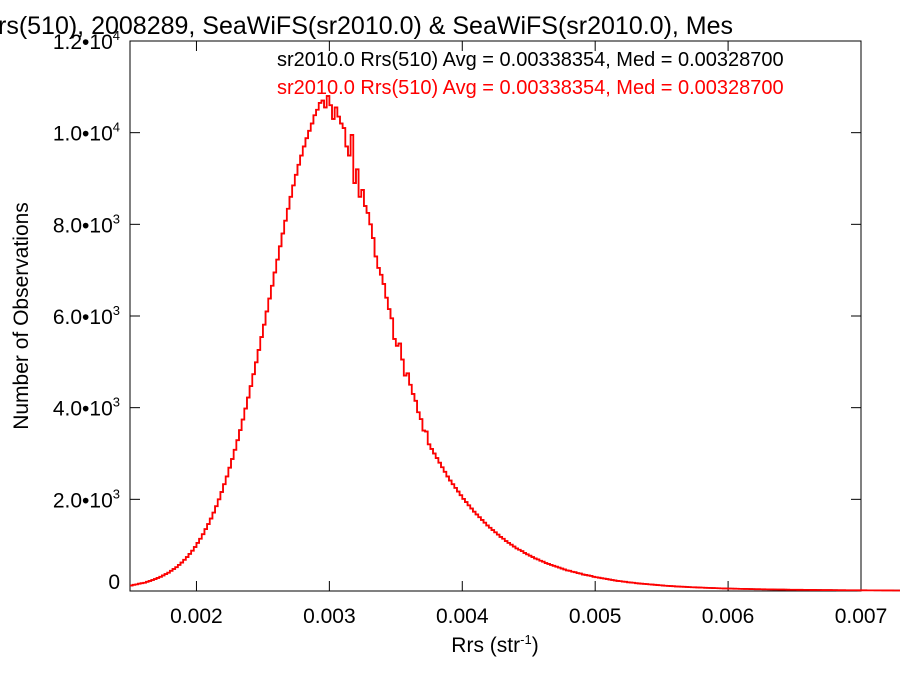 The height and width of the screenshot is (675, 900). I want to click on y-tick-label: 6.0•103, so click(86, 316).